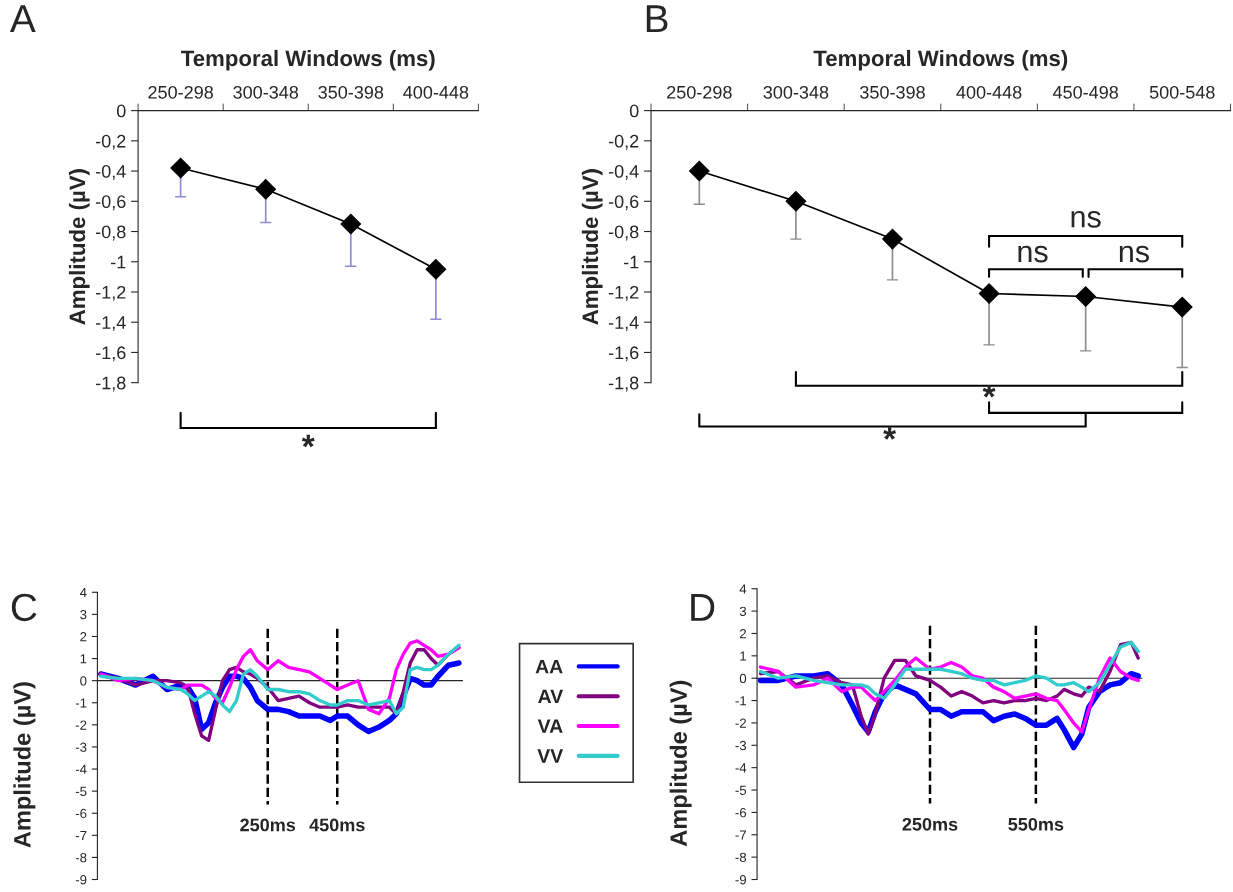 This screenshot has height=892, width=1233. Describe the element at coordinates (1182, 92) in the screenshot. I see `x-tick-label: 500-548` at that location.